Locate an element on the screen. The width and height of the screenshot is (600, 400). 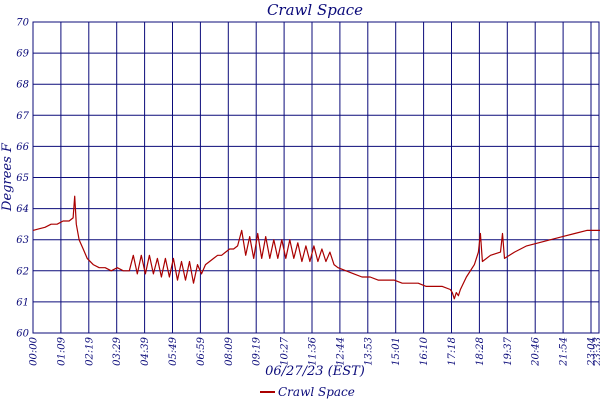
x-tick-label: 17:18 is located at coordinates (452, 351).